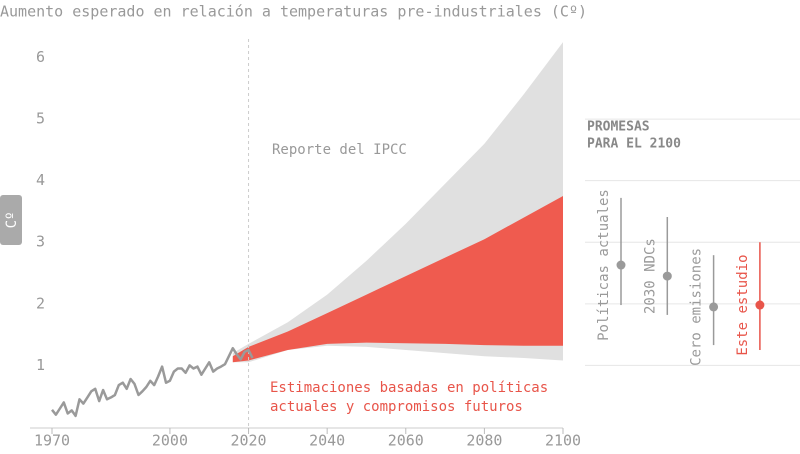 This screenshot has height=454, width=800. I want to click on item-label: Cero emisiones, so click(697, 307).